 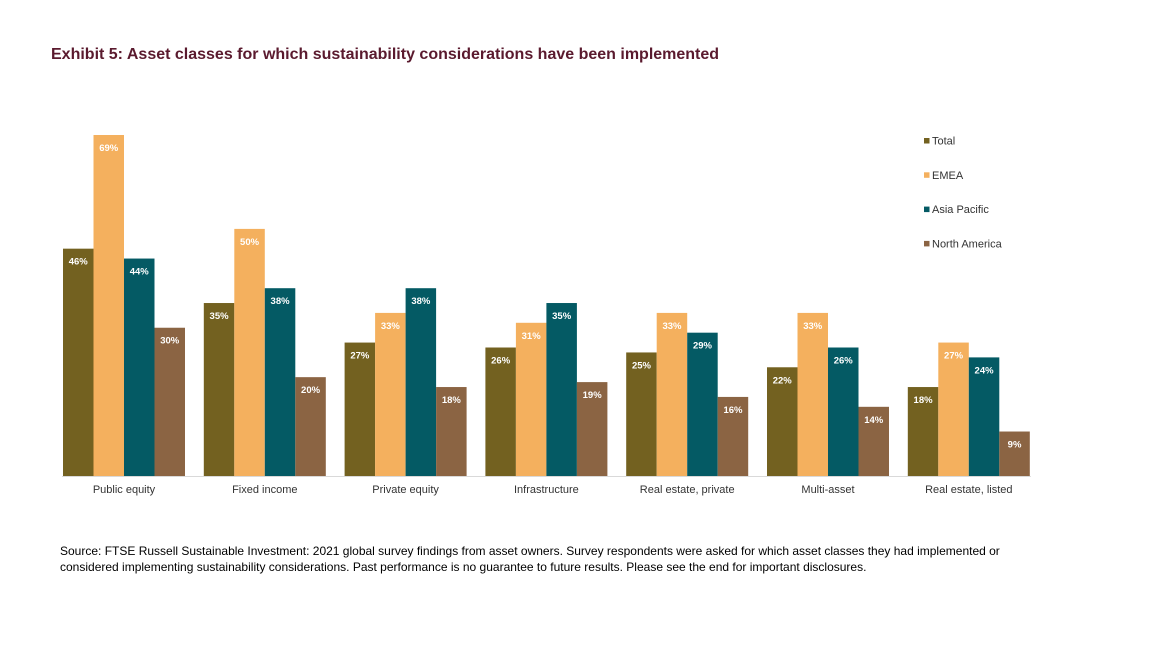 What do you see at coordinates (593, 395) in the screenshot?
I see `data-label: 19%` at bounding box center [593, 395].